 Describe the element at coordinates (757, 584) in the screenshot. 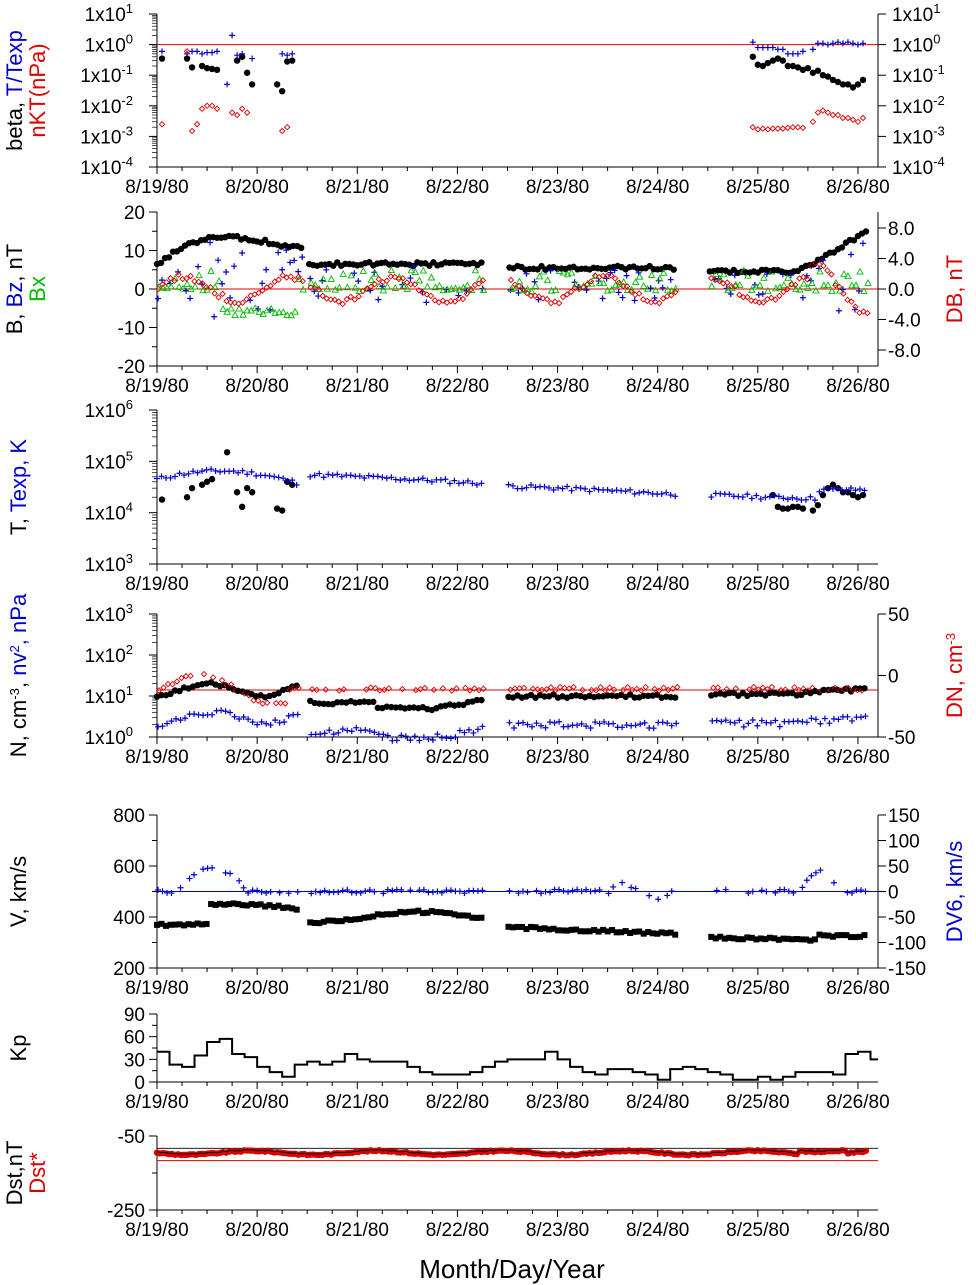

I see `x-tick-label: 8/25/80` at that location.